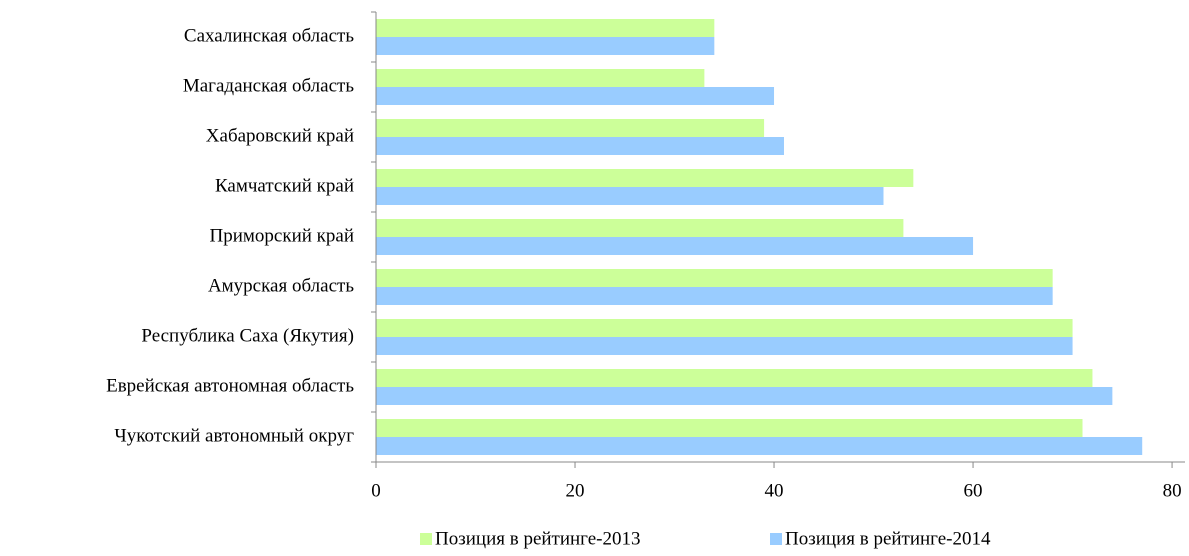 This screenshot has height=556, width=1189. I want to click on x-tick-label: 60, so click(973, 490).